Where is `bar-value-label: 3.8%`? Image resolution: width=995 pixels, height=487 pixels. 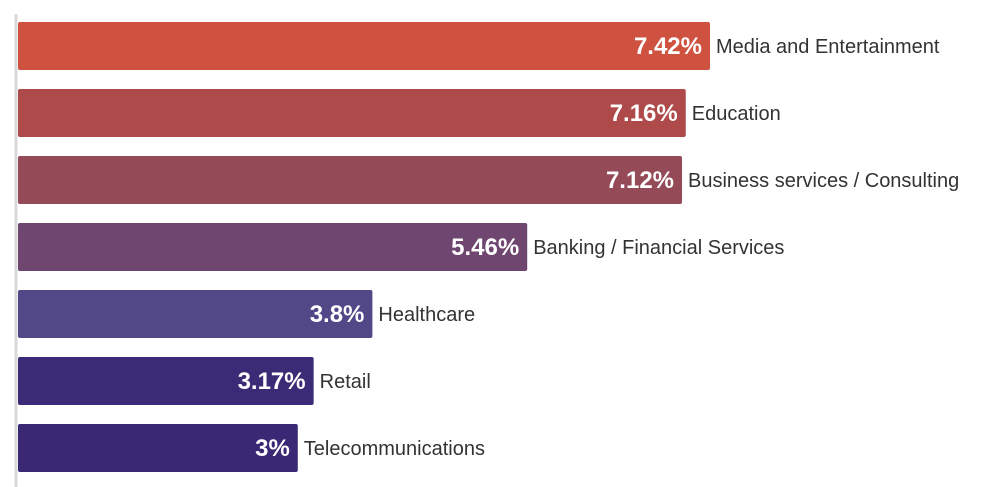
bar-value-label: 3.8% is located at coordinates (337, 314).